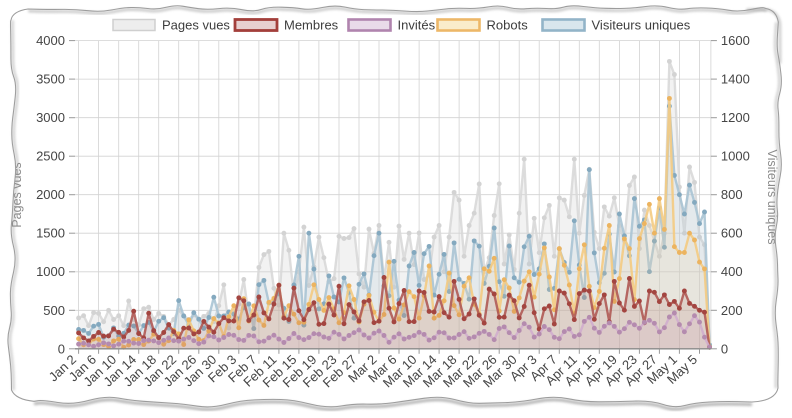 The width and height of the screenshot is (792, 418). What do you see at coordinates (50, 194) in the screenshot?
I see `svg-text: 2000` at bounding box center [50, 194].